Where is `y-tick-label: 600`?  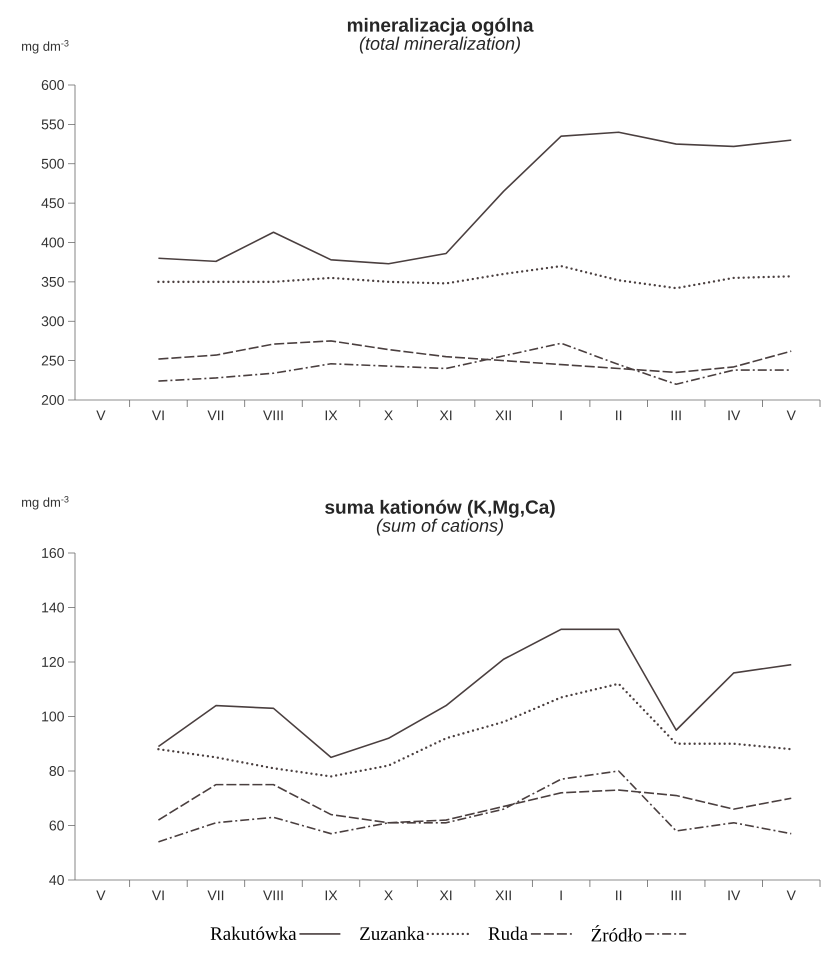 y-tick-label: 600 is located at coordinates (53, 85).